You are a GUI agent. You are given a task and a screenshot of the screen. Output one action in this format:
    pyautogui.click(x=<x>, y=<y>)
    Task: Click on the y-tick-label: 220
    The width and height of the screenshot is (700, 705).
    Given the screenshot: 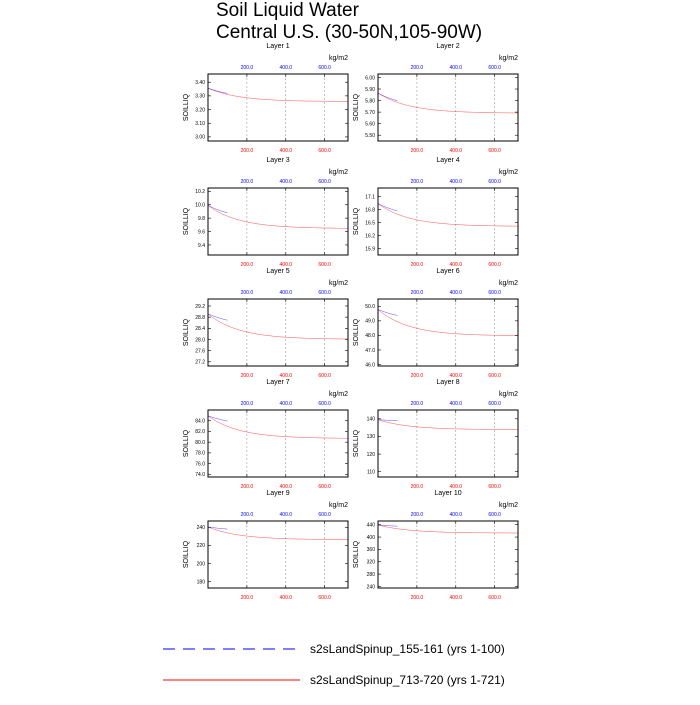 What is the action you would take?
    pyautogui.click(x=201, y=546)
    